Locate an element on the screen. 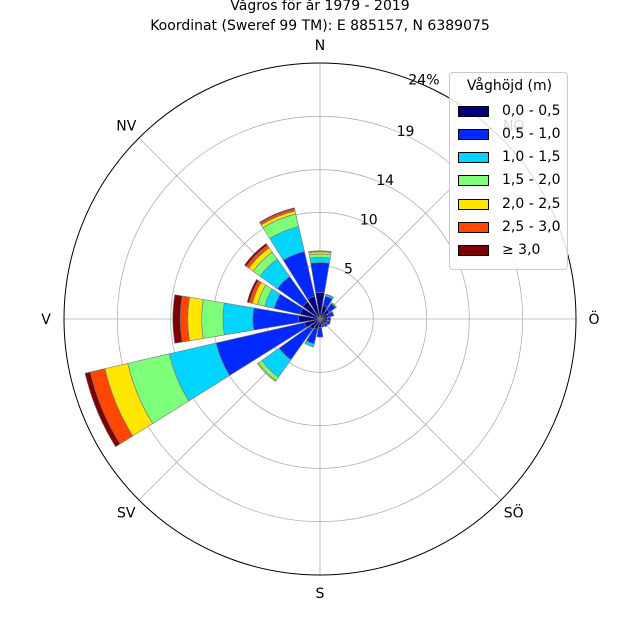  legend-label: 2,5 - 3,0 is located at coordinates (531, 227).